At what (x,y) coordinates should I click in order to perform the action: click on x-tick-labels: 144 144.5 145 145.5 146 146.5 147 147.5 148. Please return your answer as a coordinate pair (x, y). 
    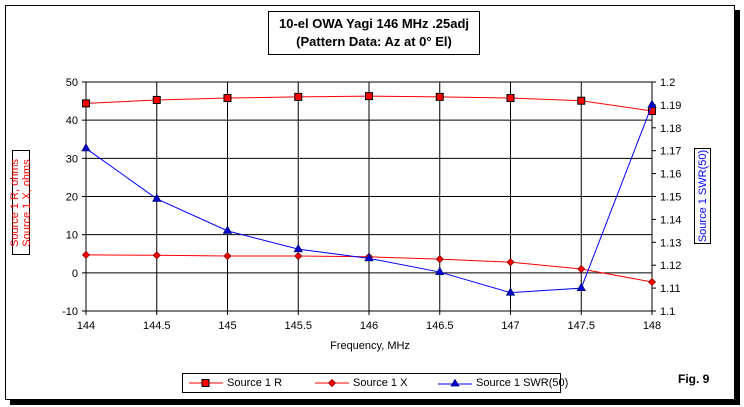
    Looking at the image, I should click on (369, 326).